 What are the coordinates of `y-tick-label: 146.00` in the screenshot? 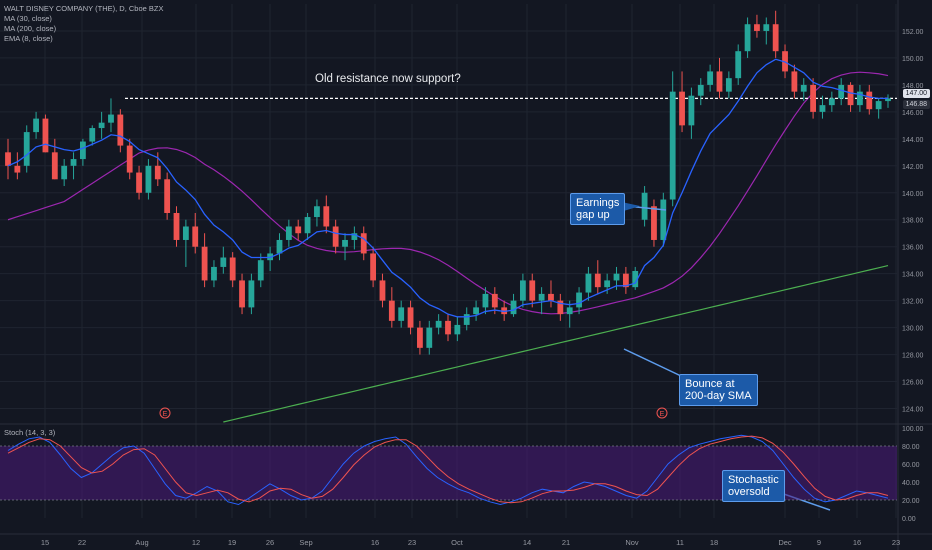 It's located at (913, 113).